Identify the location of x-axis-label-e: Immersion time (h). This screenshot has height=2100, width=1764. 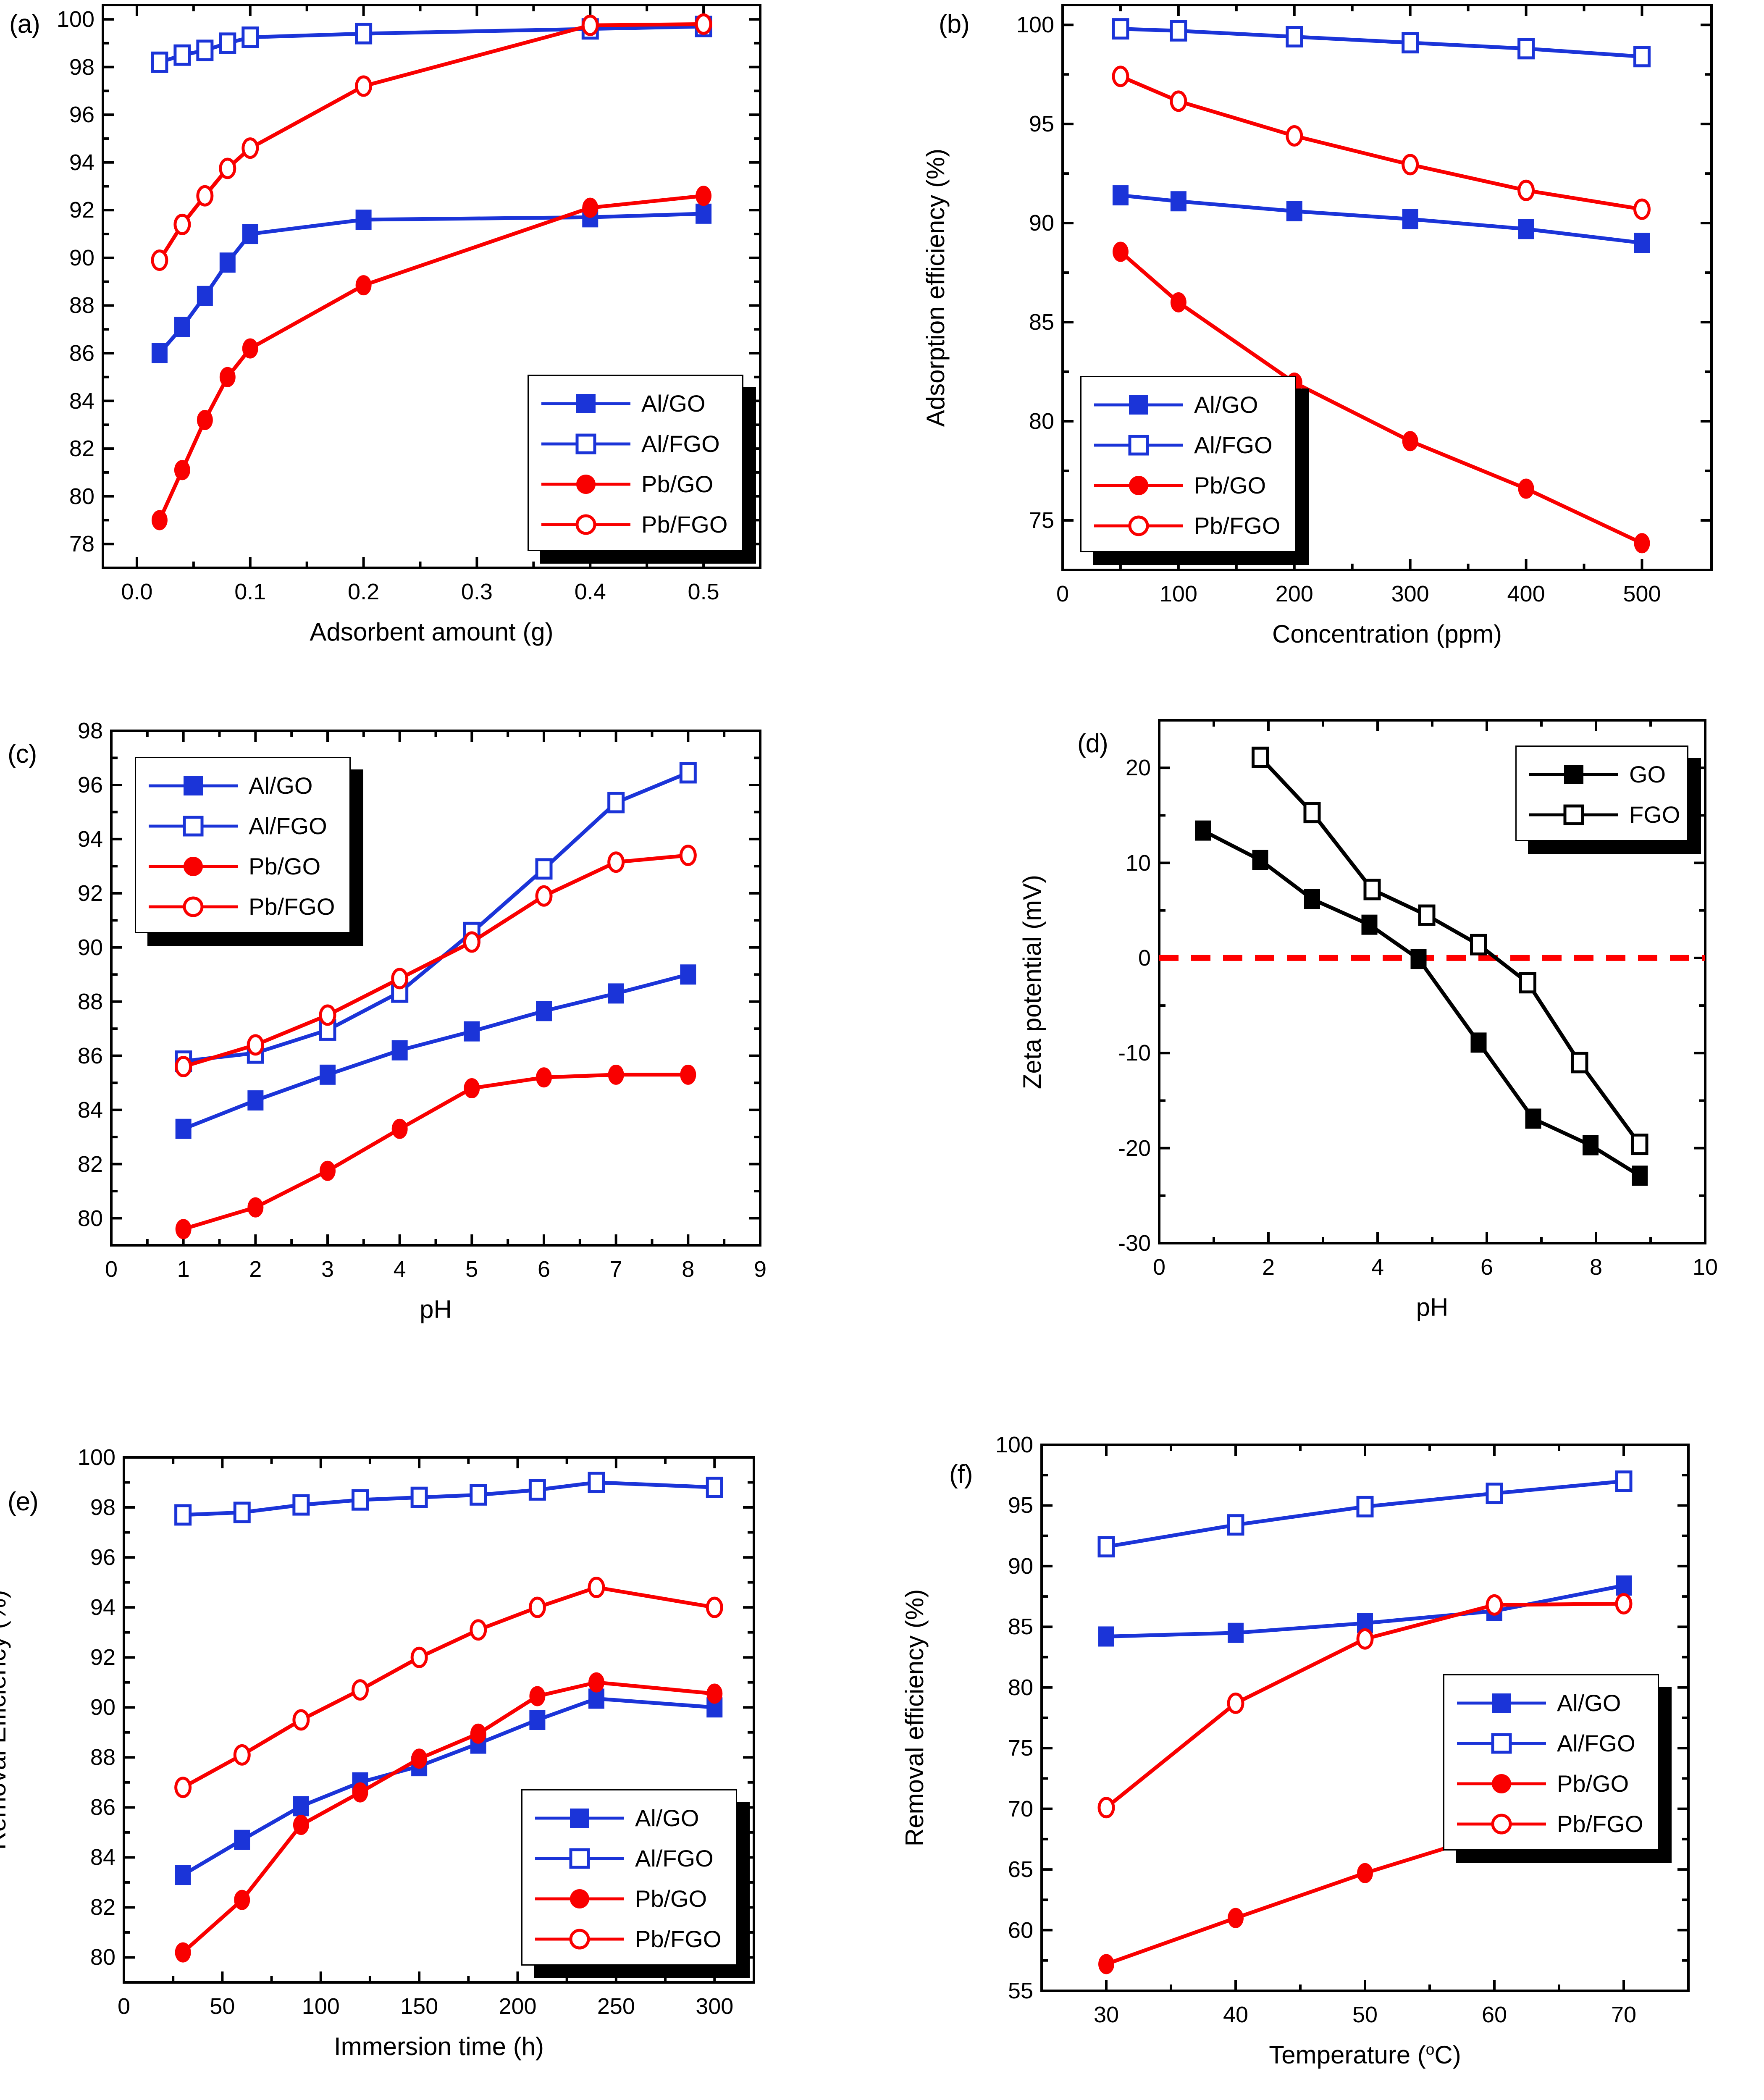
(438, 2046).